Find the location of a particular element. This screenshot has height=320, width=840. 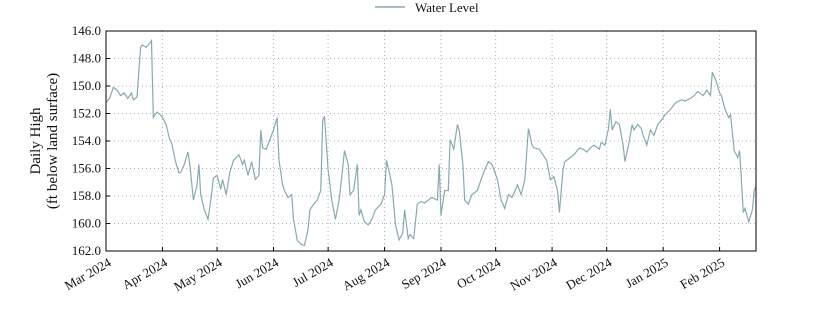

x-tick-label: Nov 2024 is located at coordinates (533, 273).